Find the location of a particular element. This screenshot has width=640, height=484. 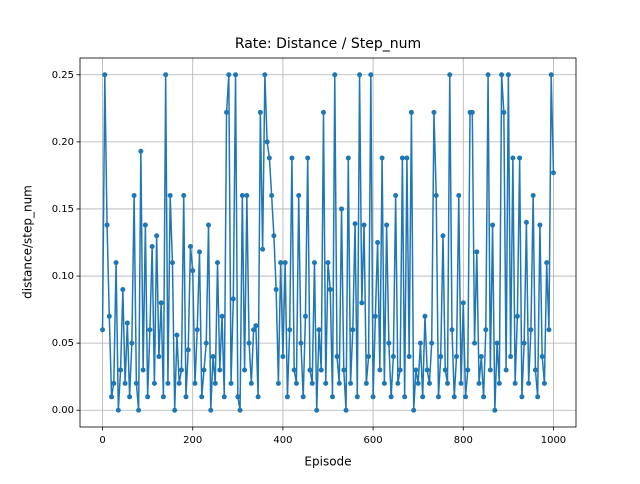

y-tick-label: 0.25 is located at coordinates (63, 75).